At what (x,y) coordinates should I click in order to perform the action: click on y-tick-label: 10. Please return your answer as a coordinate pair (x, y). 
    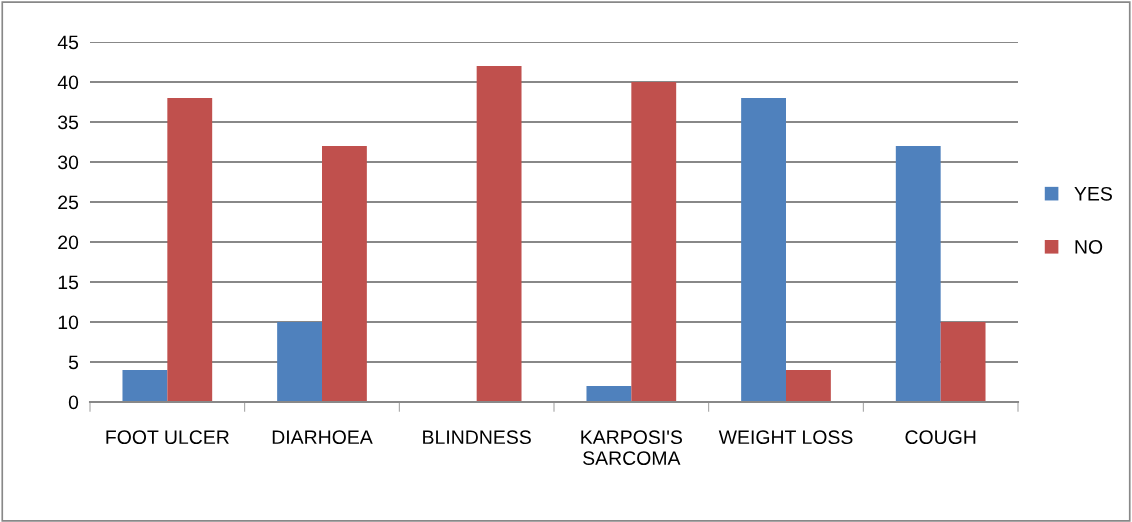
    Looking at the image, I should click on (68, 322).